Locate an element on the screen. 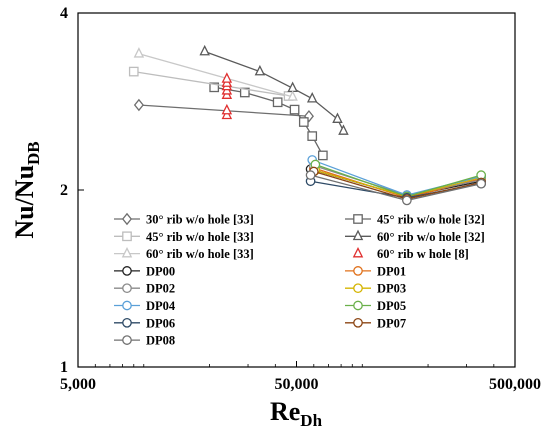  legend-entry: 60° rib w/o hole [32] is located at coordinates (415, 236).